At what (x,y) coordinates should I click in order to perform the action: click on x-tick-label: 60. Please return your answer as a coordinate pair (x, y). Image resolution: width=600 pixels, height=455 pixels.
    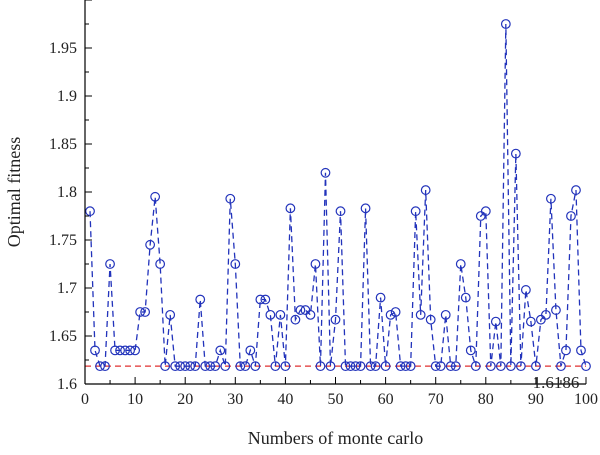
    Looking at the image, I should click on (386, 399).